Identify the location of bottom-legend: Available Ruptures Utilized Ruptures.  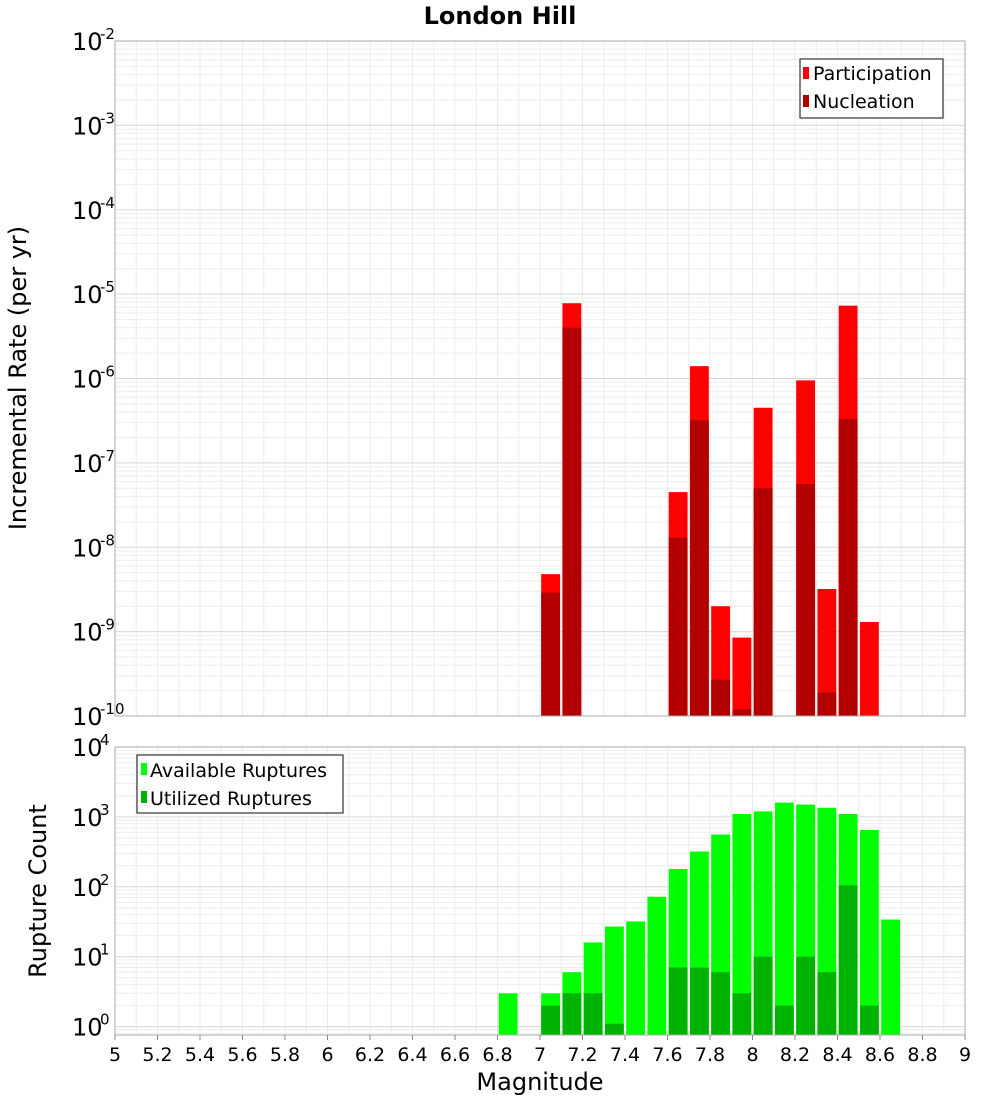
(240, 784).